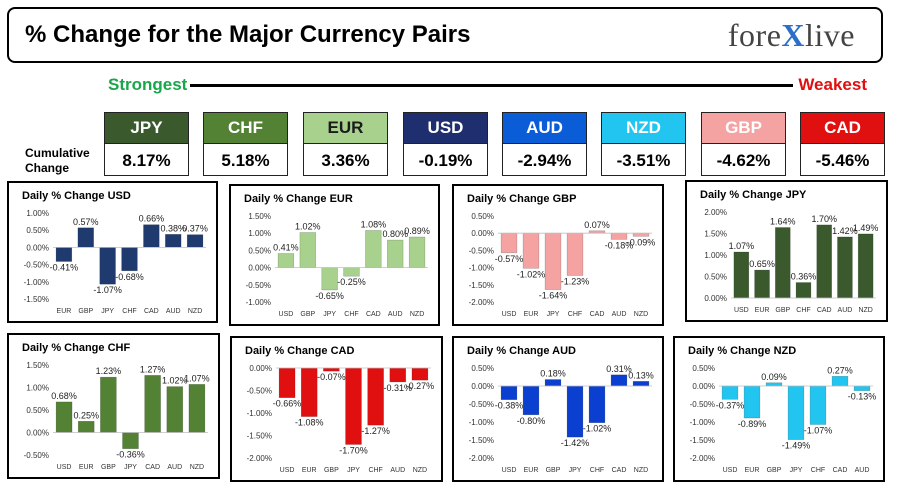 This screenshot has height=492, width=900. Describe the element at coordinates (173, 228) in the screenshot. I see `data-label: 0.38%` at that location.